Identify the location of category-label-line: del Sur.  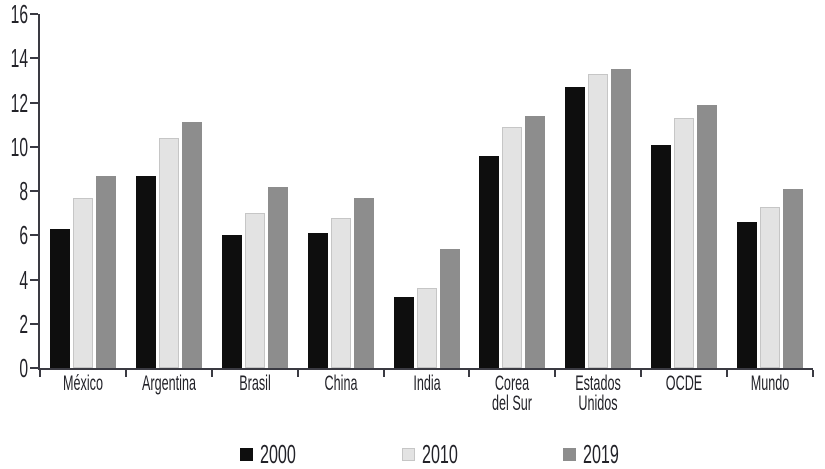
(512, 403).